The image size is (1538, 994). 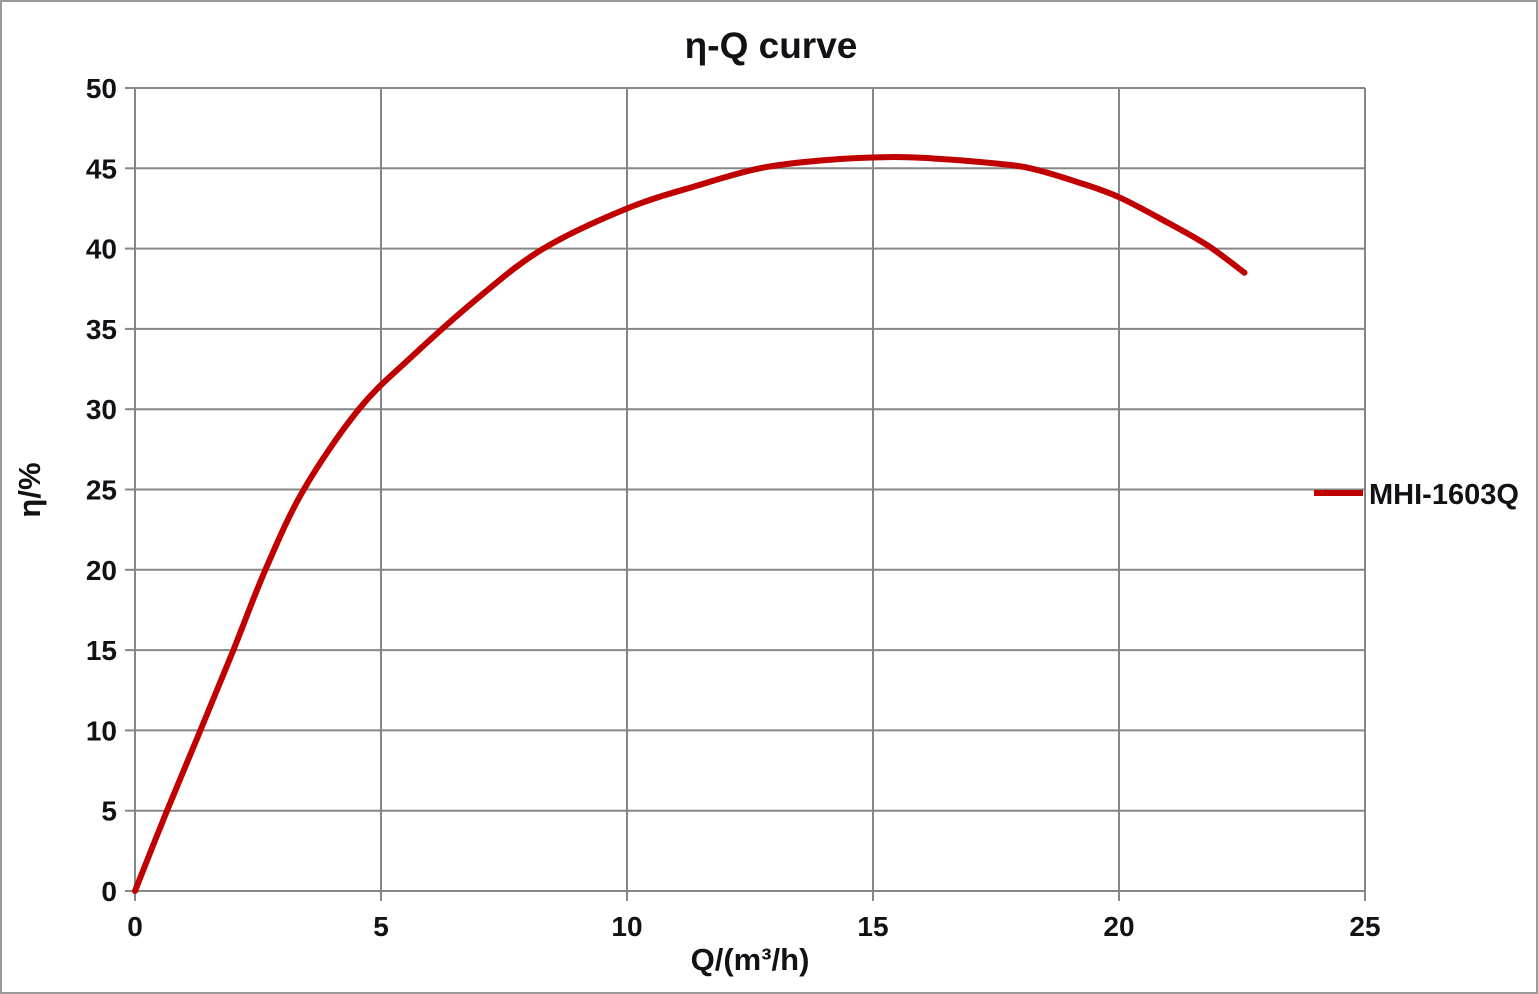 What do you see at coordinates (771, 45) in the screenshot?
I see `chart-title: η-Q curve` at bounding box center [771, 45].